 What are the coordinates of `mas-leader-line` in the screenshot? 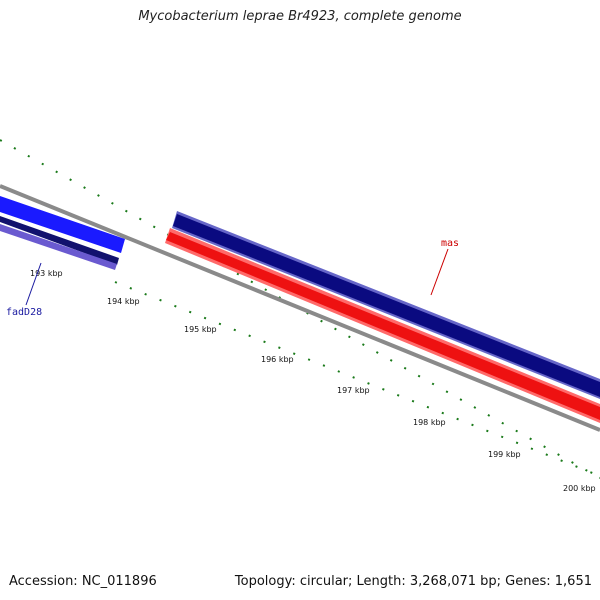 It's located at (439, 272).